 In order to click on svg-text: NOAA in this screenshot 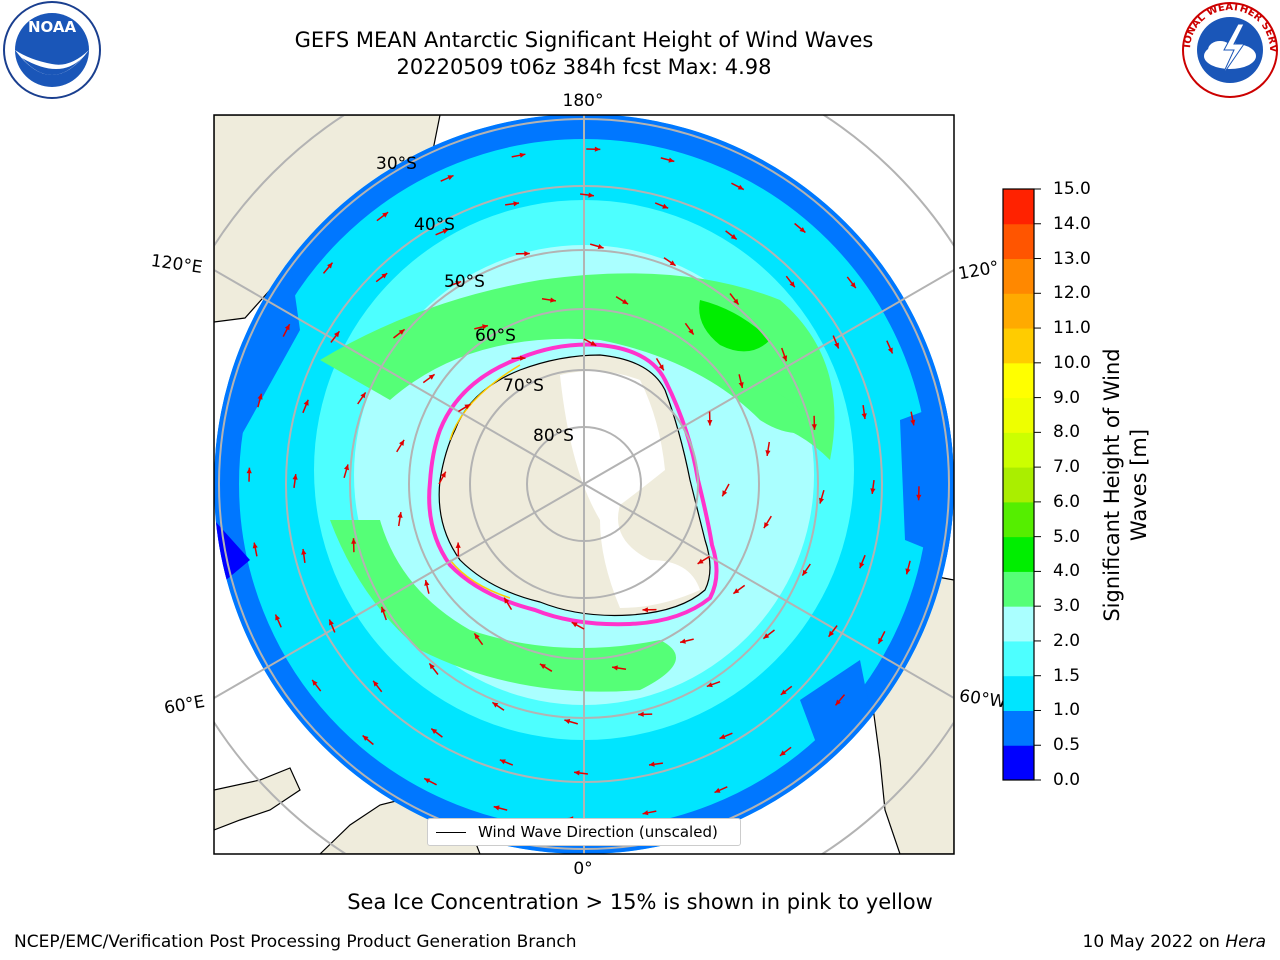, I will do `click(52, 27)`.